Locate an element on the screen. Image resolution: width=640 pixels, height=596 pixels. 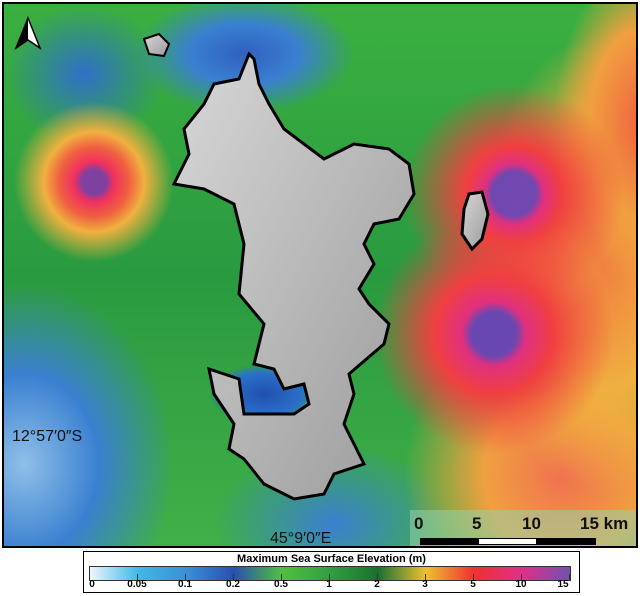
scale-label: 10 is located at coordinates (531, 523).